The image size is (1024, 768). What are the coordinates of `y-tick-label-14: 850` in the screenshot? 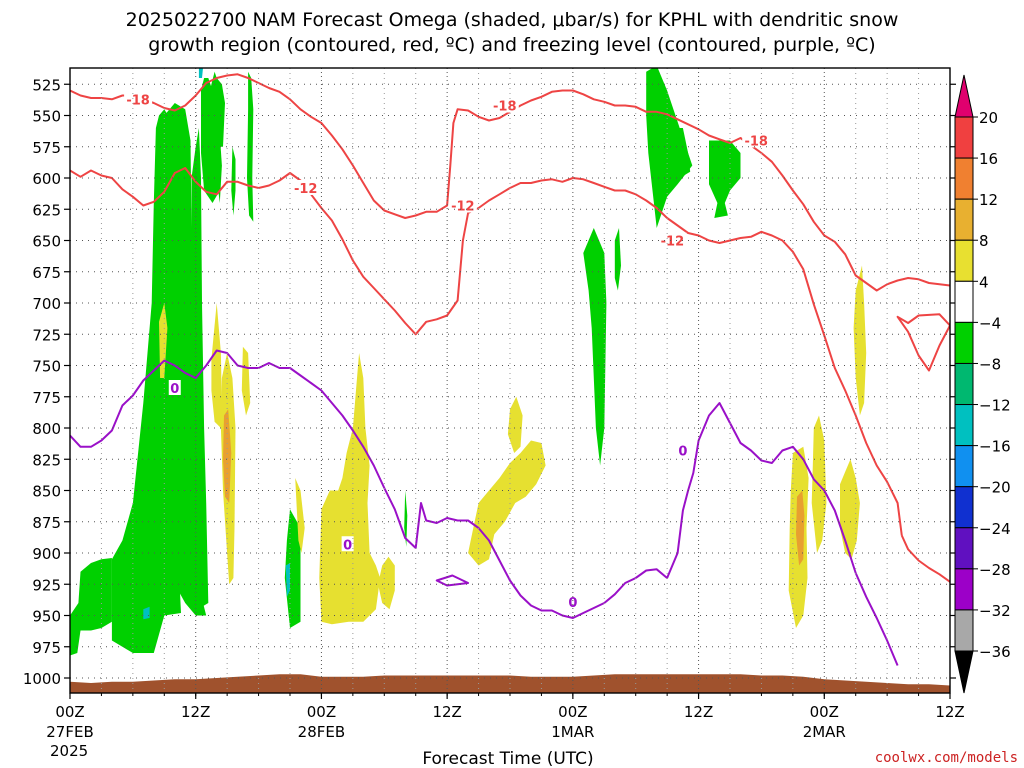 It's located at (46, 492).